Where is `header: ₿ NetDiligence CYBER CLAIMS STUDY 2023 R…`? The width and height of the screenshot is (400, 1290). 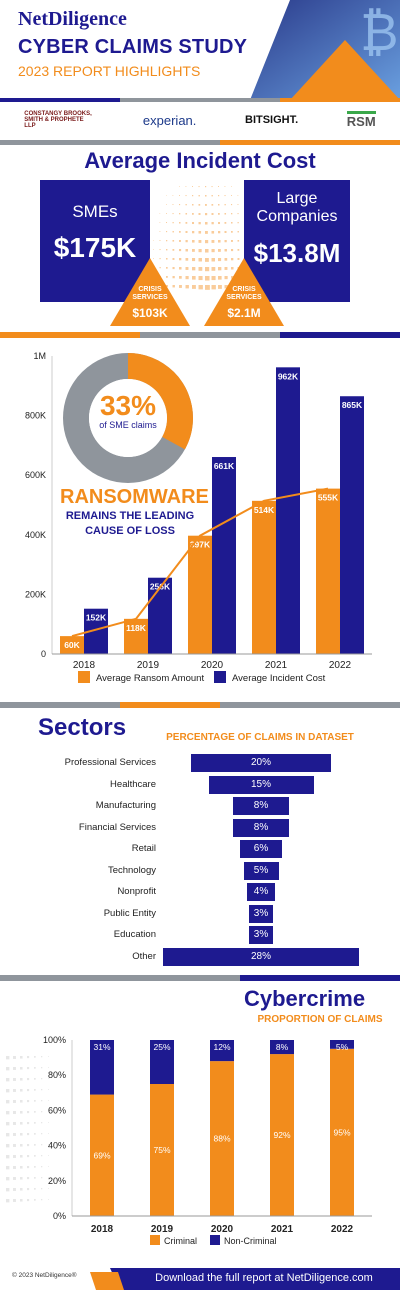
header: ₿ NetDiligence CYBER CLAIMS STUDY 2023 R… is located at coordinates (200, 50).